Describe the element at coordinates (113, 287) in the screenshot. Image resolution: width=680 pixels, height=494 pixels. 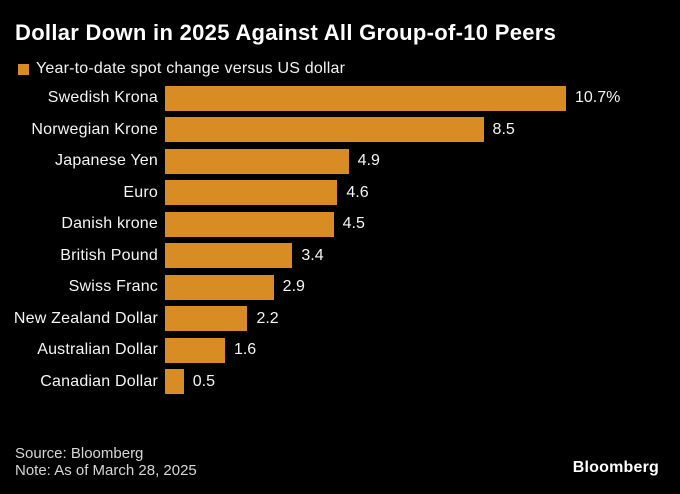
I see `category-label: Swiss Franc` at that location.